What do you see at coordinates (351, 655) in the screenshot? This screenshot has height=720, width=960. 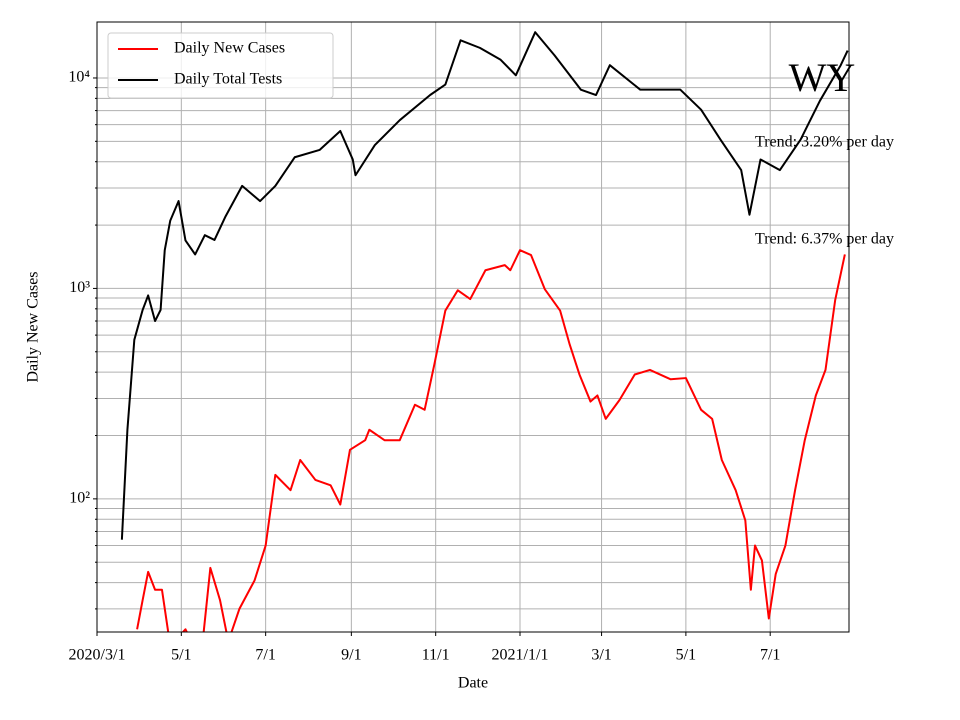 I see `x-tick-label: 9/1` at bounding box center [351, 655].